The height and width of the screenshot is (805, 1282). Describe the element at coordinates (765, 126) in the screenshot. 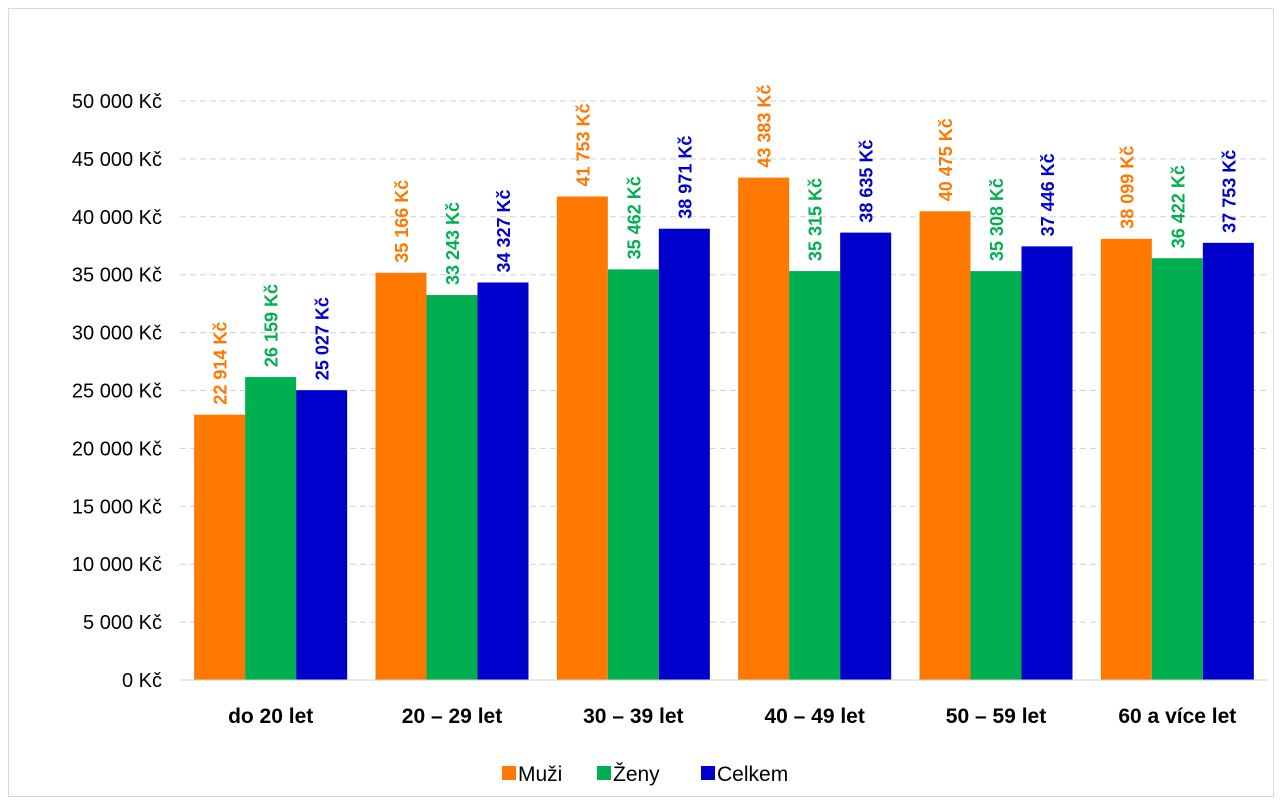

I see `data-label: 43 383 Kč` at that location.